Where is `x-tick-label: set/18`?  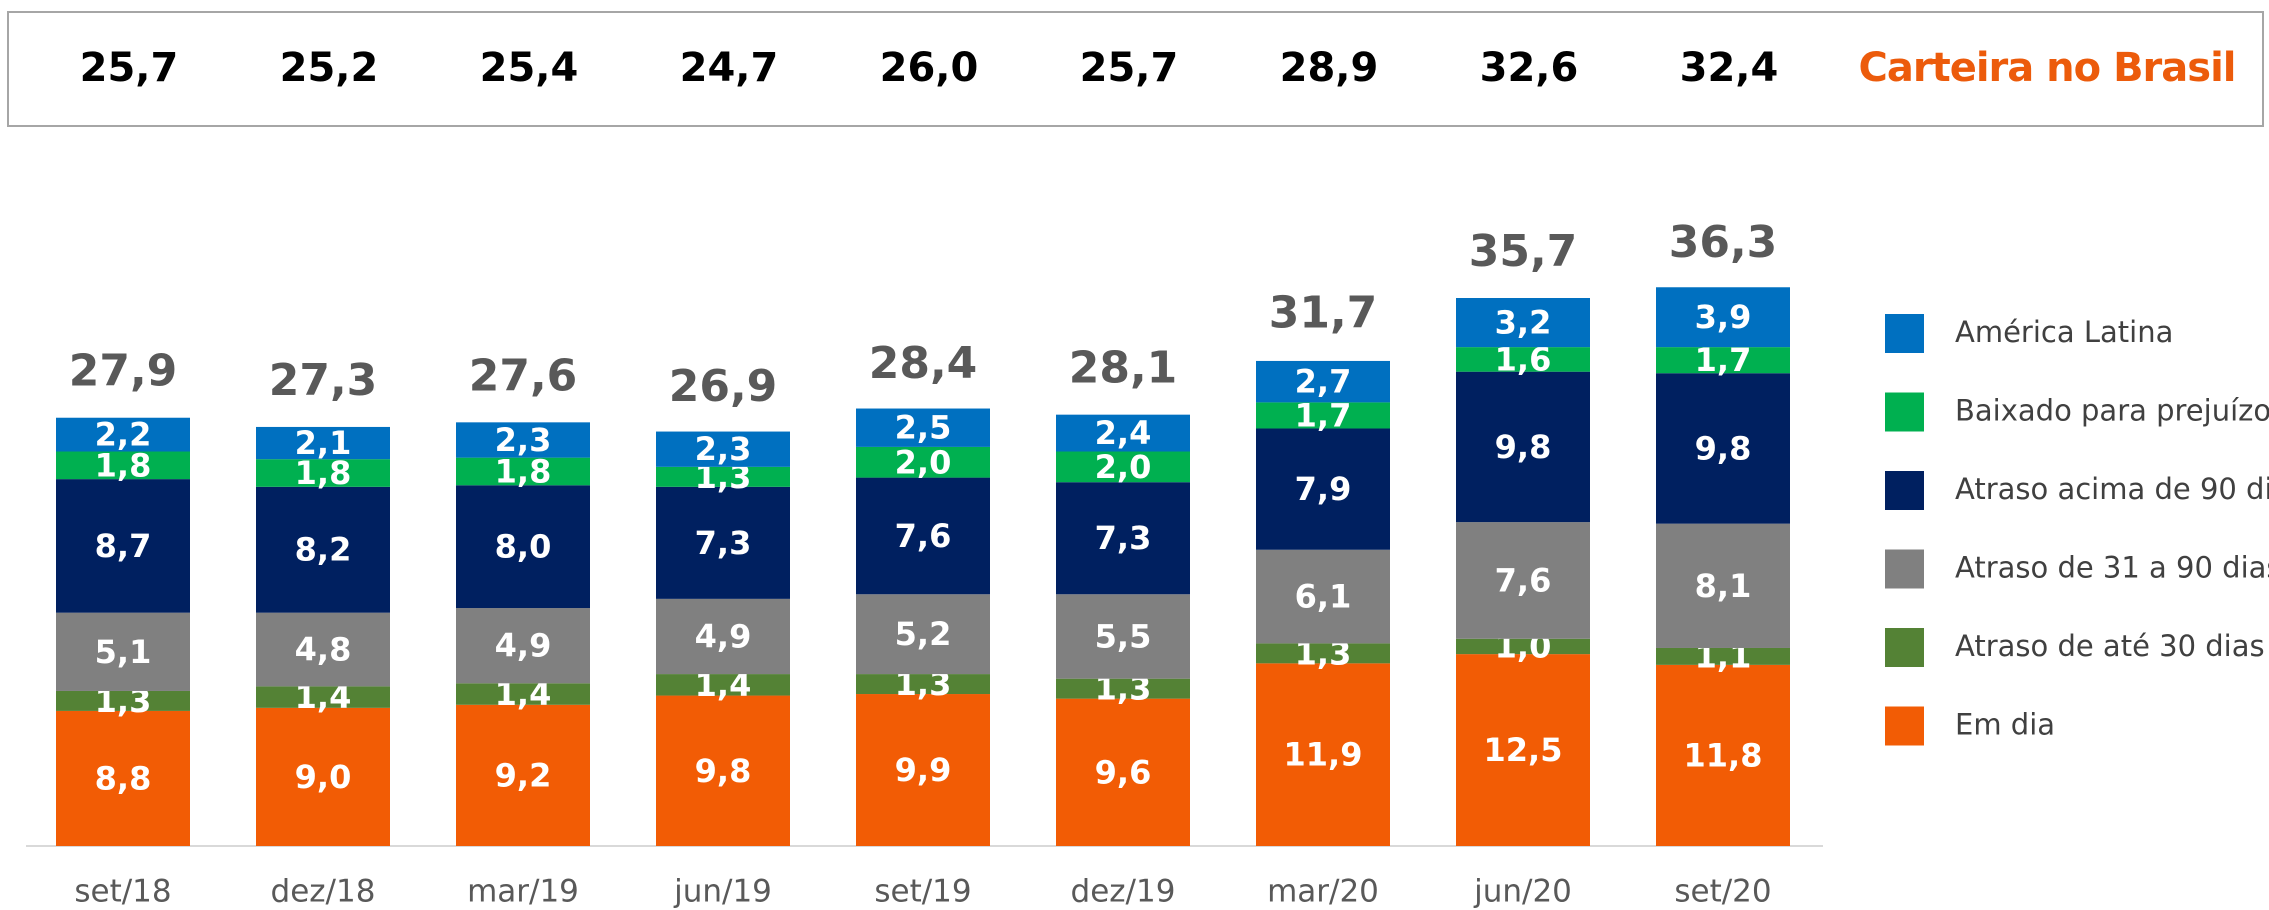
x-tick-label: set/18 is located at coordinates (122, 892).